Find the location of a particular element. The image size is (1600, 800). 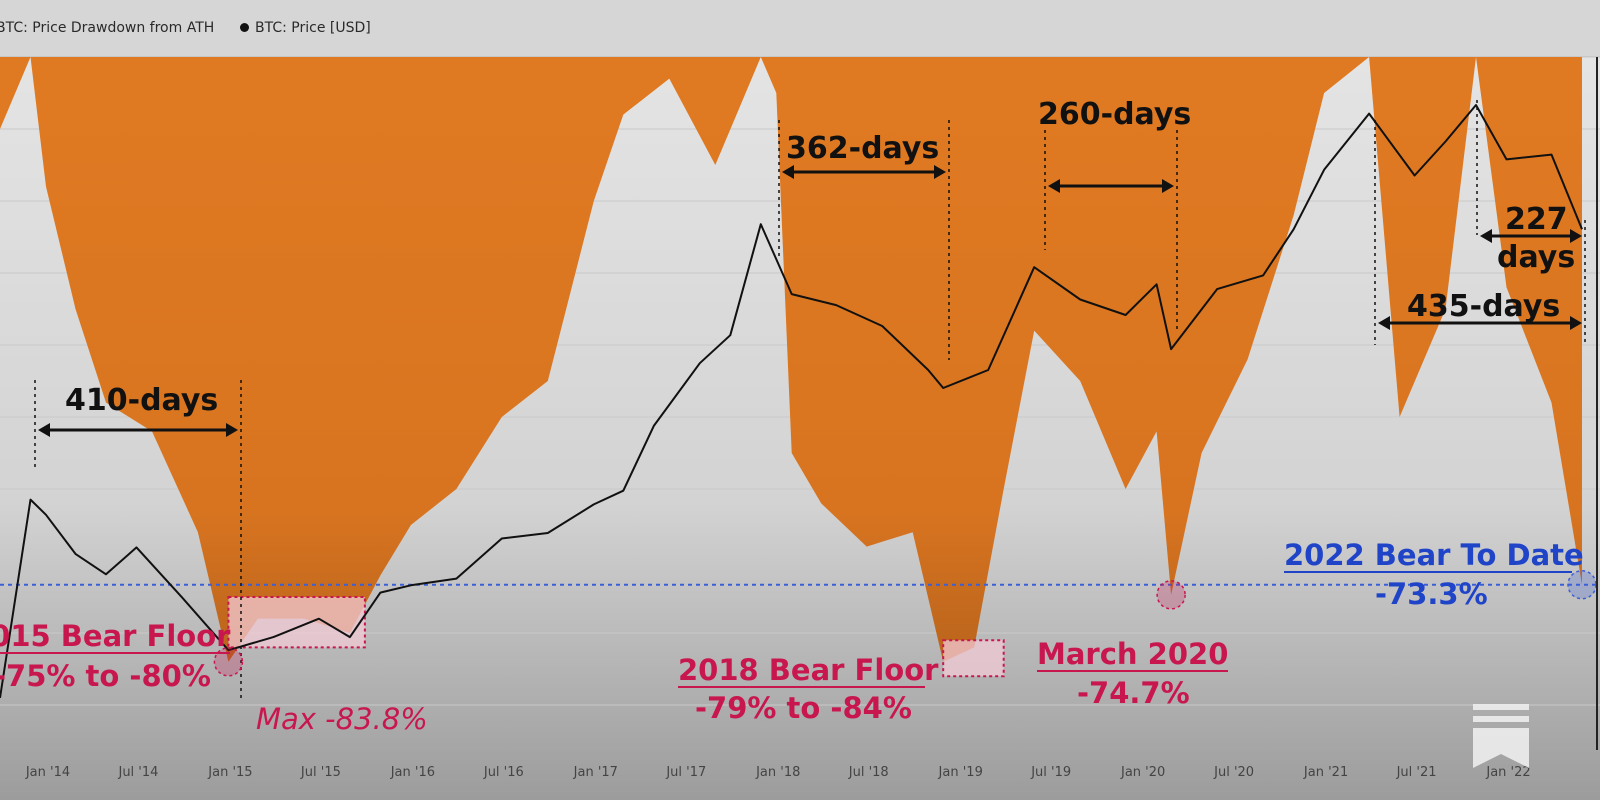

x-tick-label: Jul '14 is located at coordinates (137, 772).